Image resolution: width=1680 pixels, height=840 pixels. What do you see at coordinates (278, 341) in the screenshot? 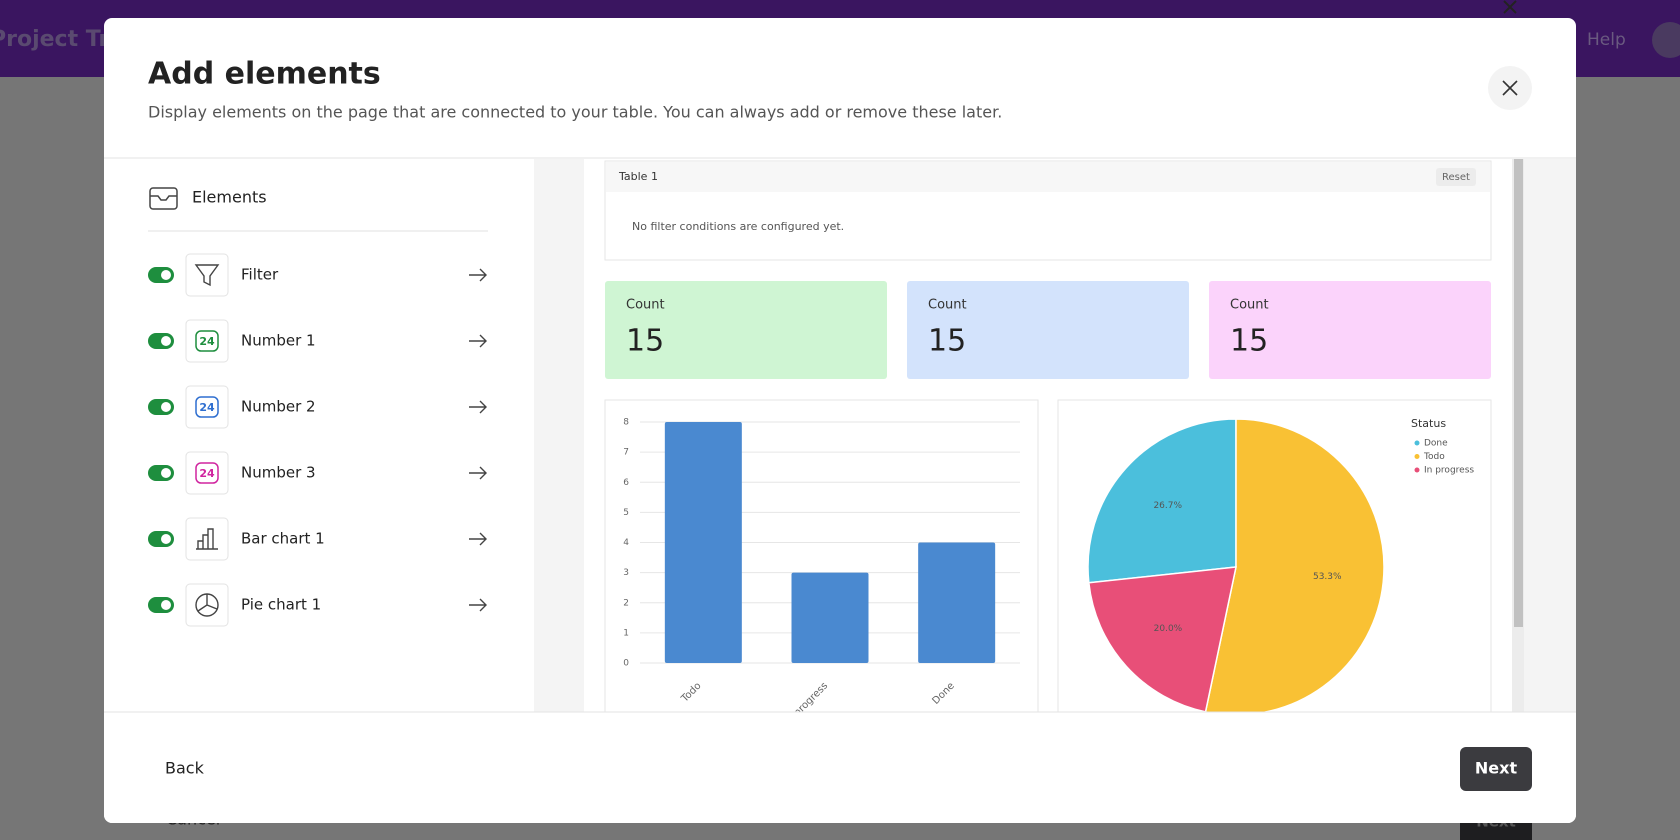
I see `item-label: Number 1` at bounding box center [278, 341].